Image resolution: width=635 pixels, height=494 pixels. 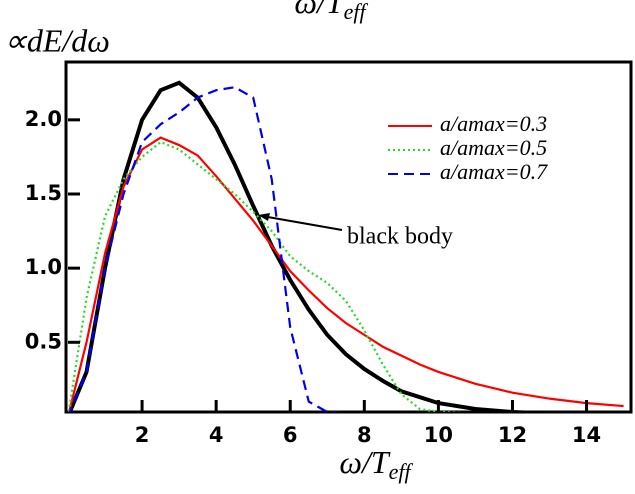 What do you see at coordinates (43, 341) in the screenshot?
I see `y-tick-label: 0.5` at bounding box center [43, 341].